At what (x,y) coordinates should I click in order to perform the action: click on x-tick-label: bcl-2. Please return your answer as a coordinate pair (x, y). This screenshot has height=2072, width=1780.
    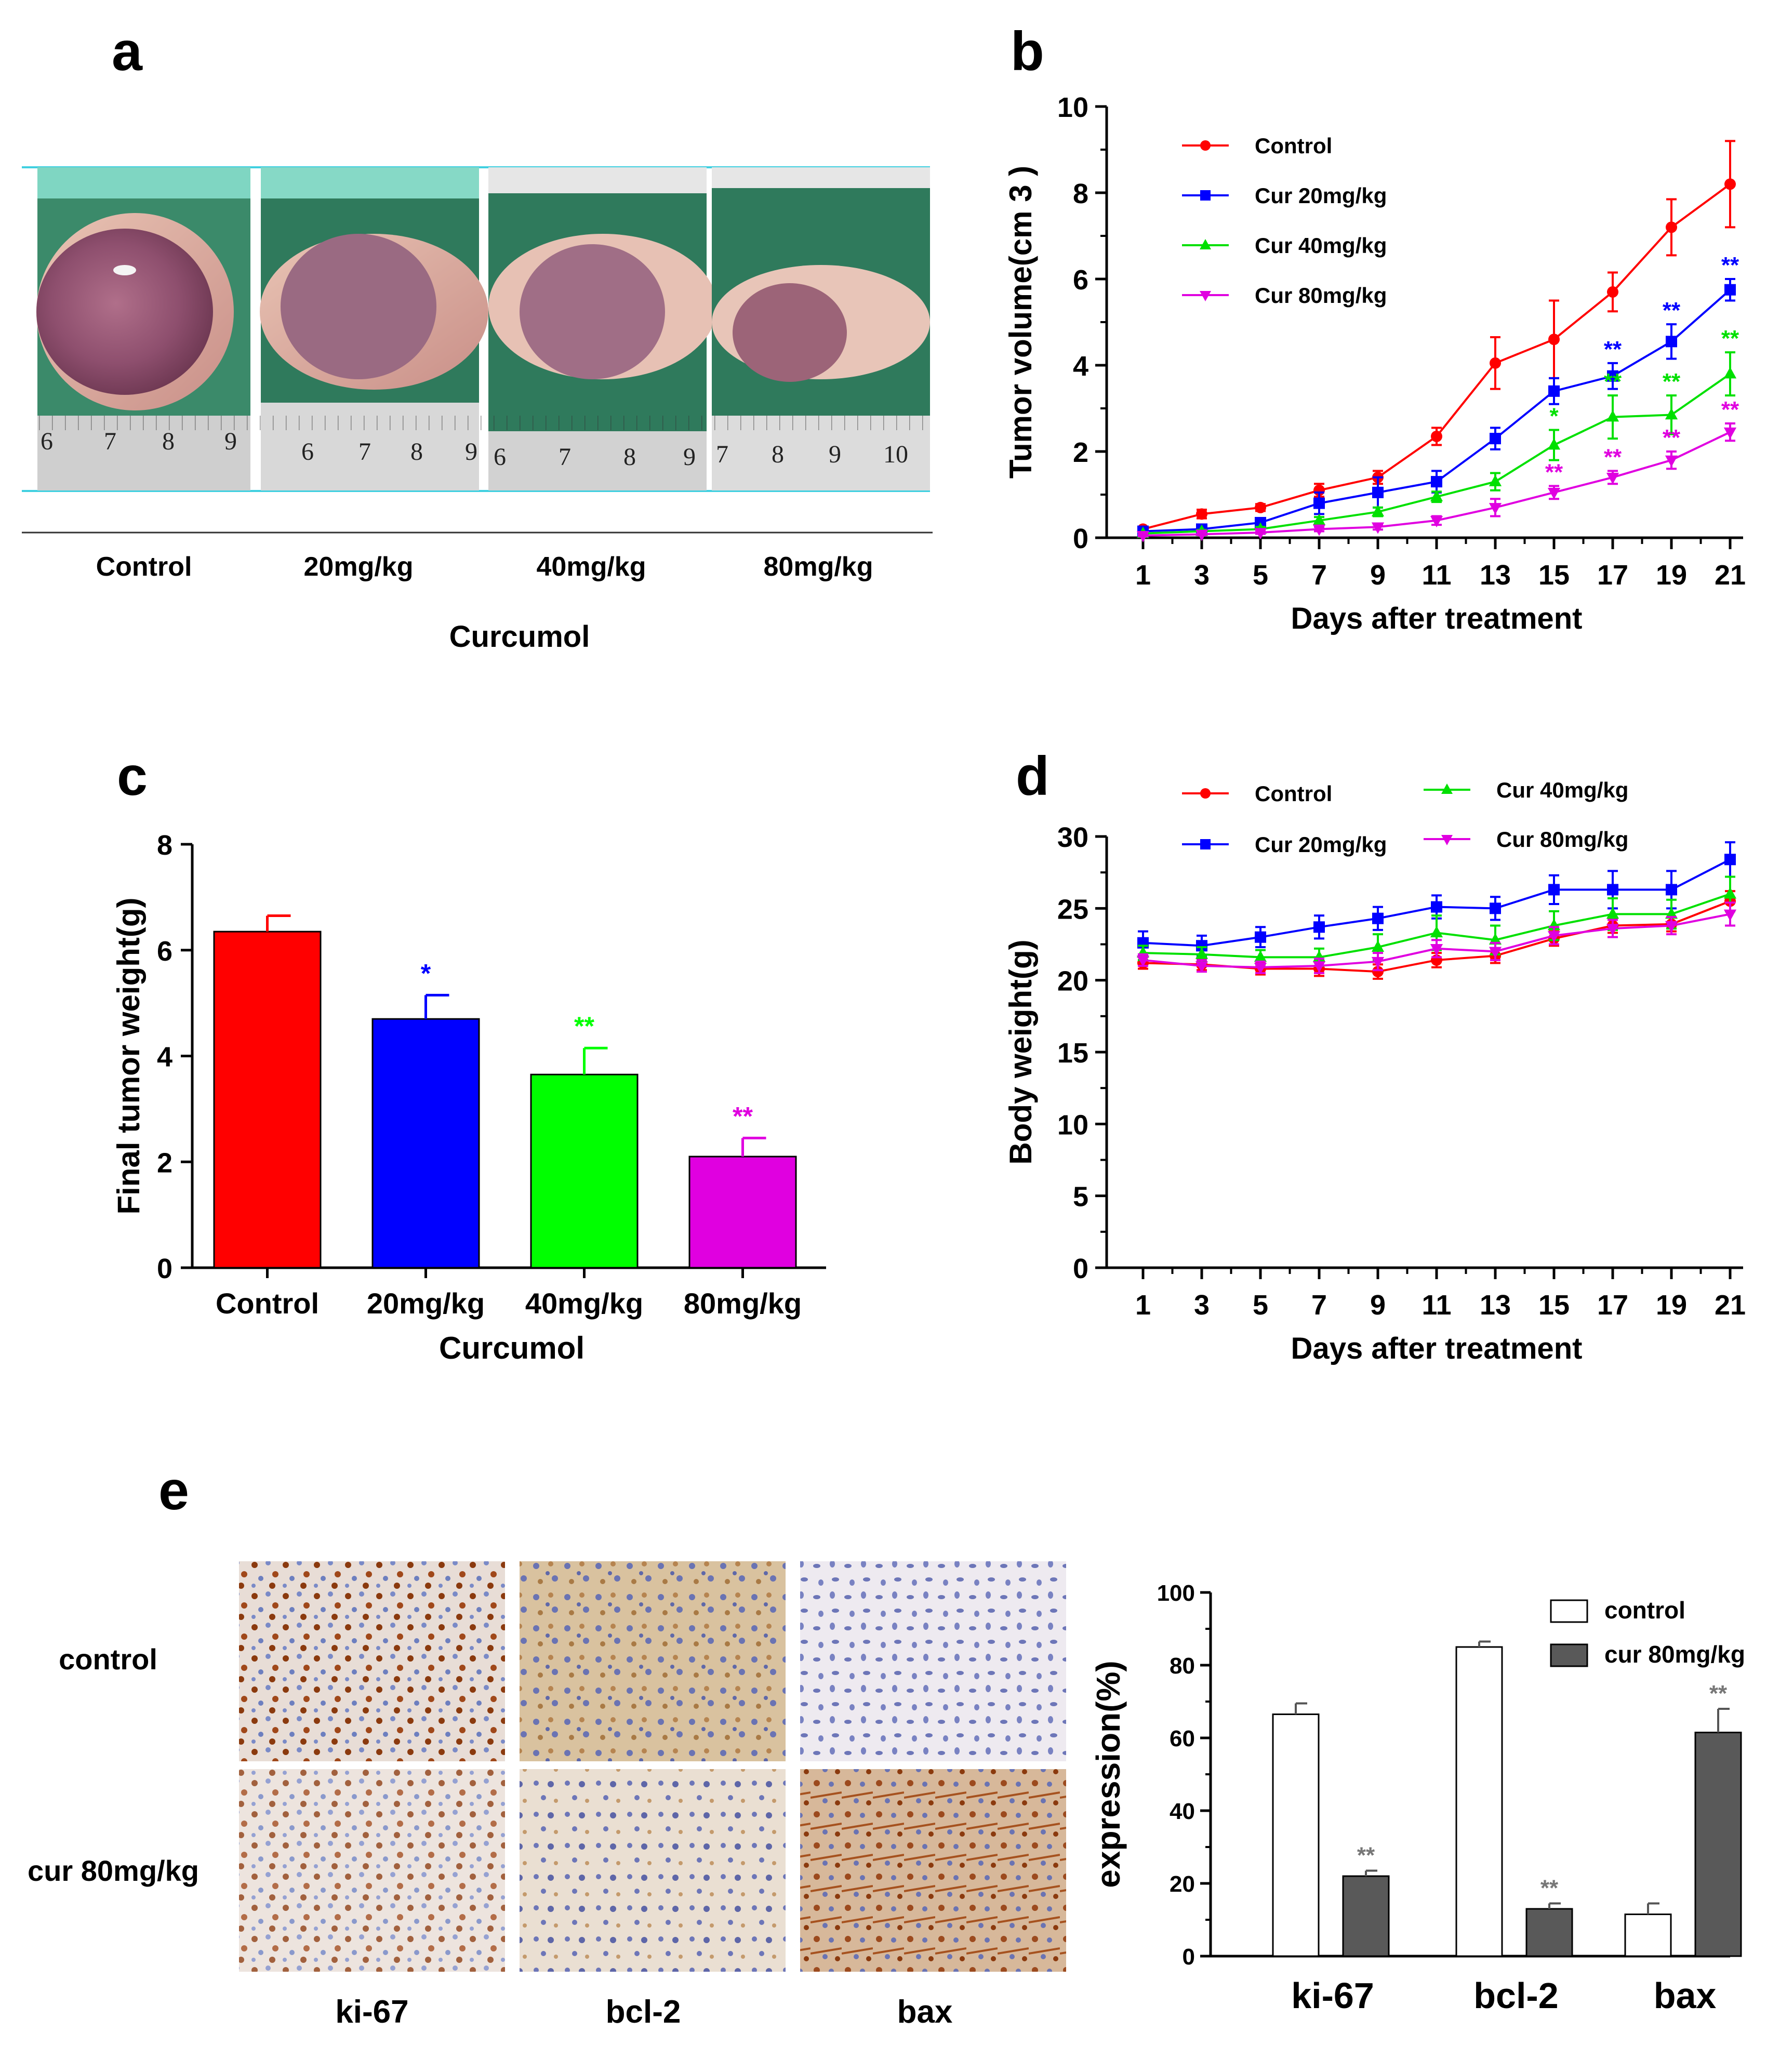
    Looking at the image, I should click on (1516, 1995).